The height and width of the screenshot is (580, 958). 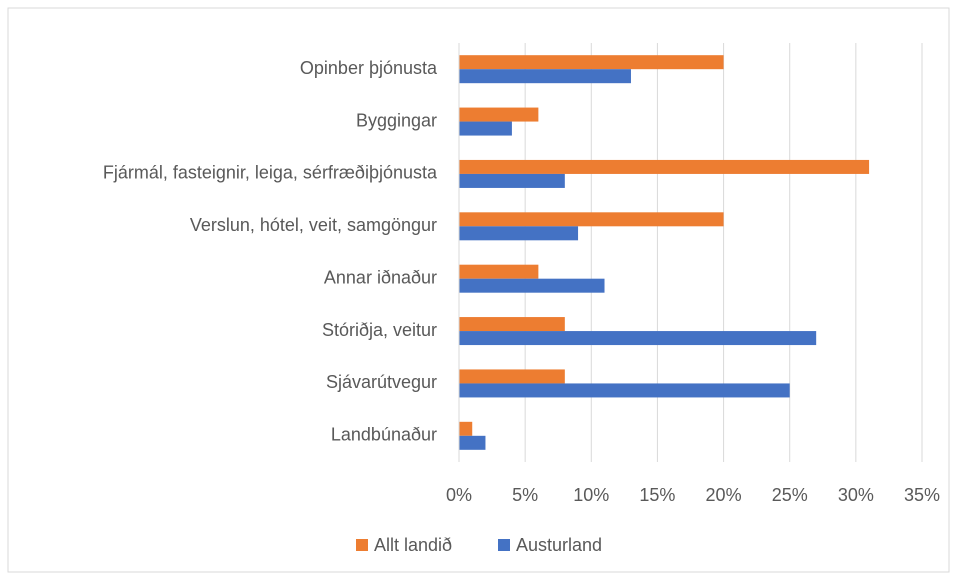 What do you see at coordinates (856, 495) in the screenshot?
I see `x-tick-label: 30%` at bounding box center [856, 495].